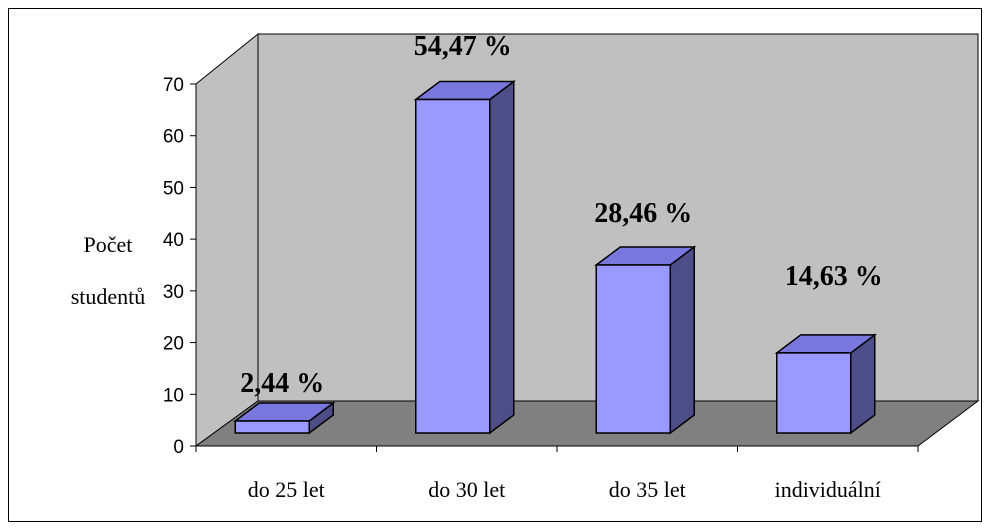  I want to click on y-tick-label: 60, so click(173, 137).